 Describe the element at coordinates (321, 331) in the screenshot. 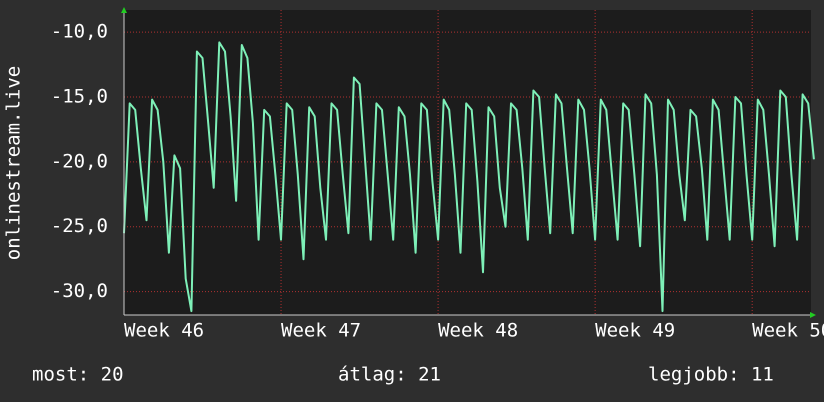

I see `x-tick-label: Week 47` at that location.